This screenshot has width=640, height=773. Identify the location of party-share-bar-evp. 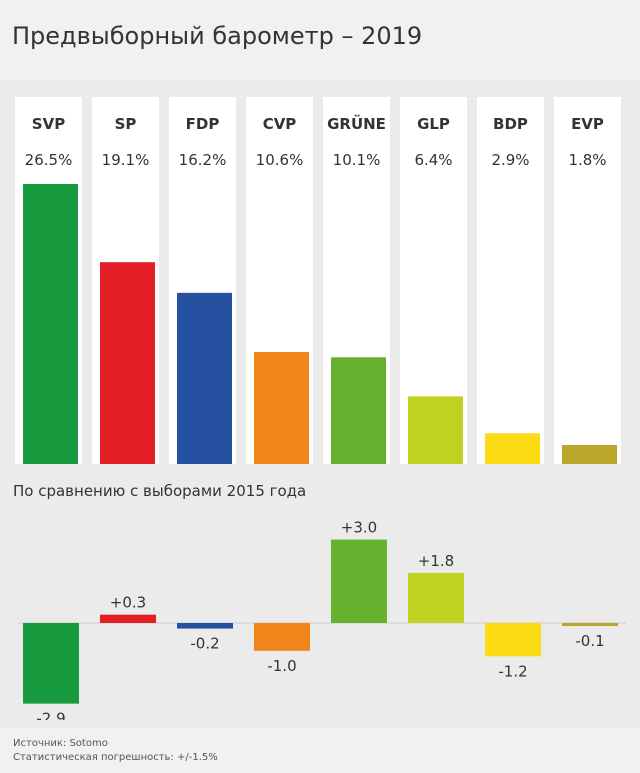
(589, 454).